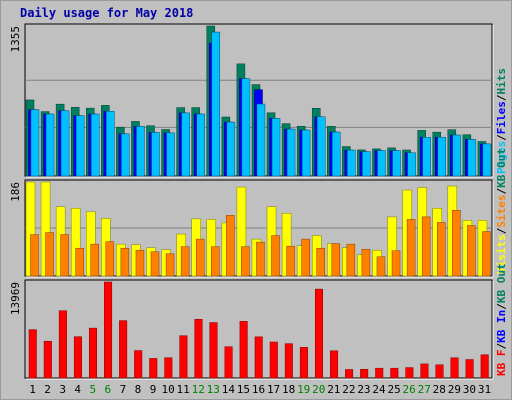 Image resolution: width=512 pixels, height=400 pixels. I want to click on day-label: 19, so click(303, 389).